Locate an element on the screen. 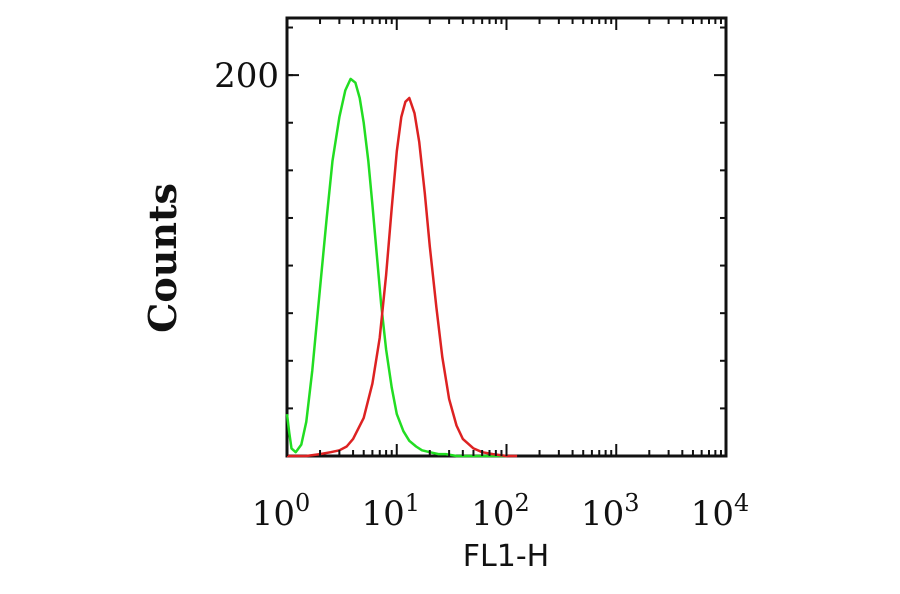 Image resolution: width=900 pixels, height=594 pixels. y-axis-label: Counts is located at coordinates (162, 258).